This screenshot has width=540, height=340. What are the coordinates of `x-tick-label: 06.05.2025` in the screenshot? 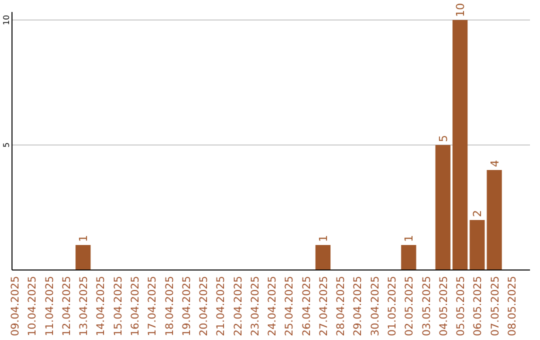 It's located at (478, 306).